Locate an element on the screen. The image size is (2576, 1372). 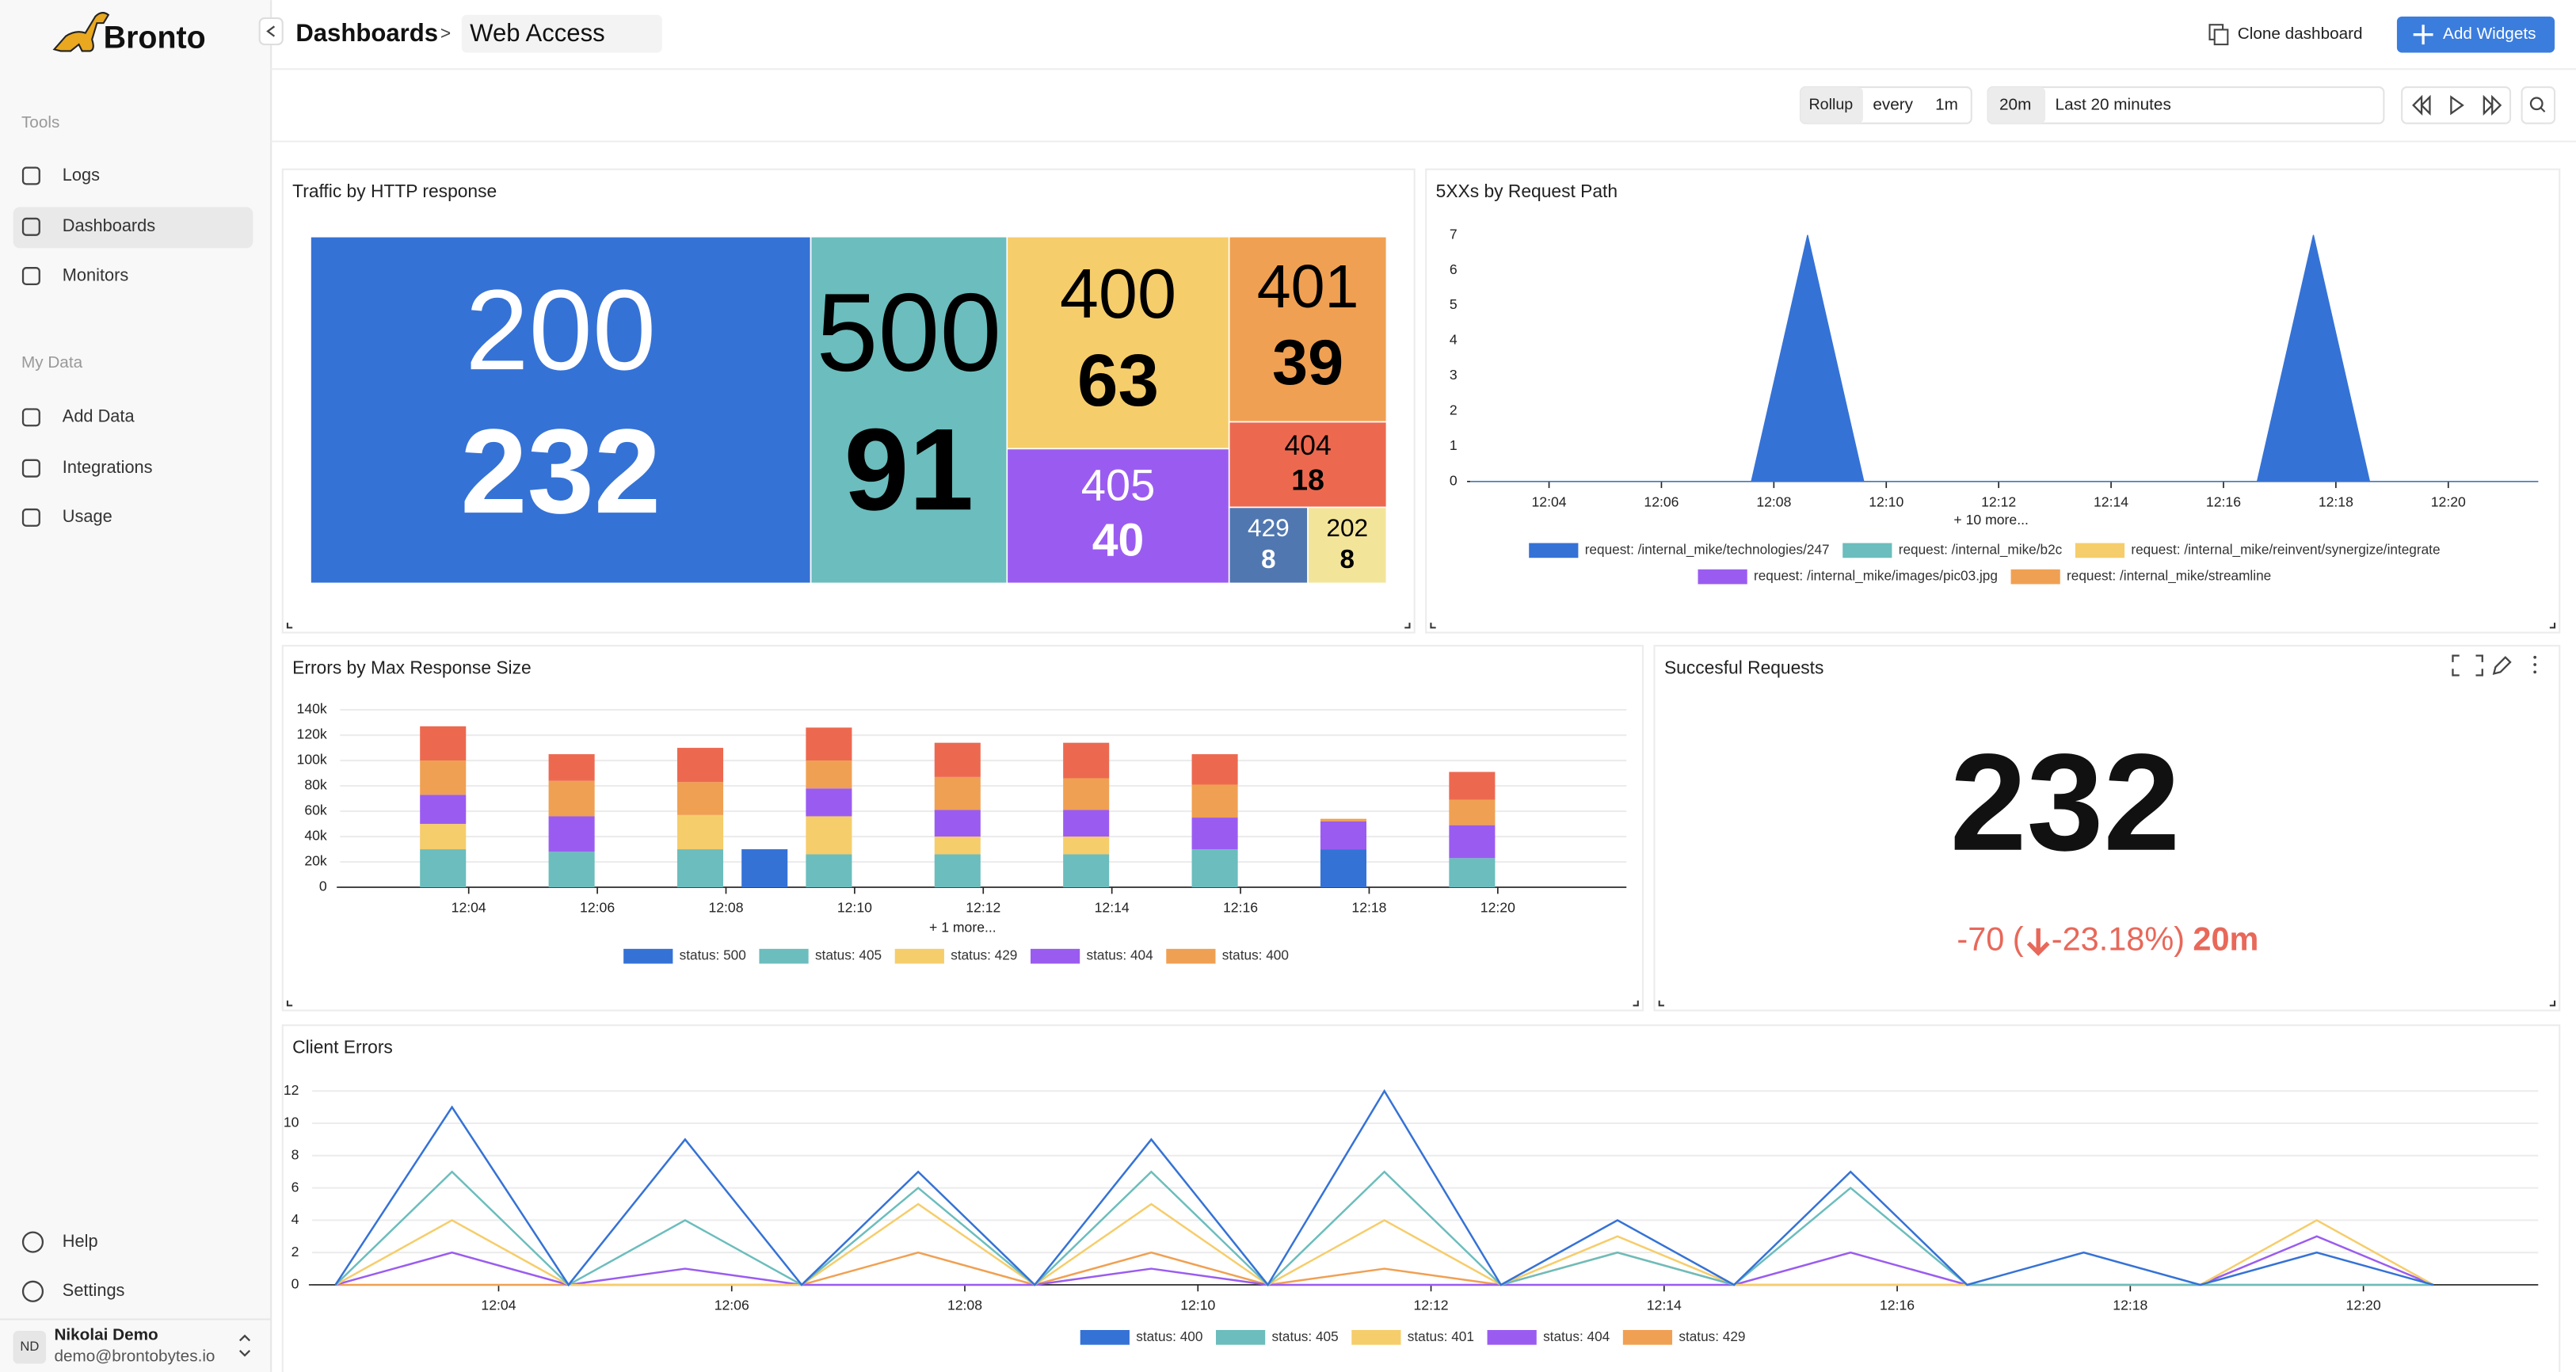
rollup-interval: 1m is located at coordinates (1946, 104).